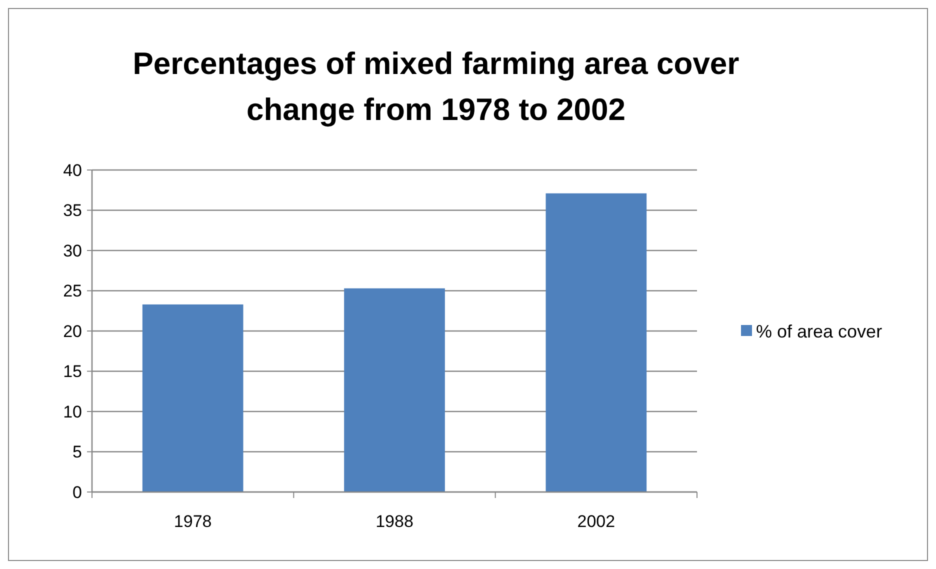 This screenshot has height=569, width=936. What do you see at coordinates (72, 331) in the screenshot?
I see `y-tick-label: 20` at bounding box center [72, 331].